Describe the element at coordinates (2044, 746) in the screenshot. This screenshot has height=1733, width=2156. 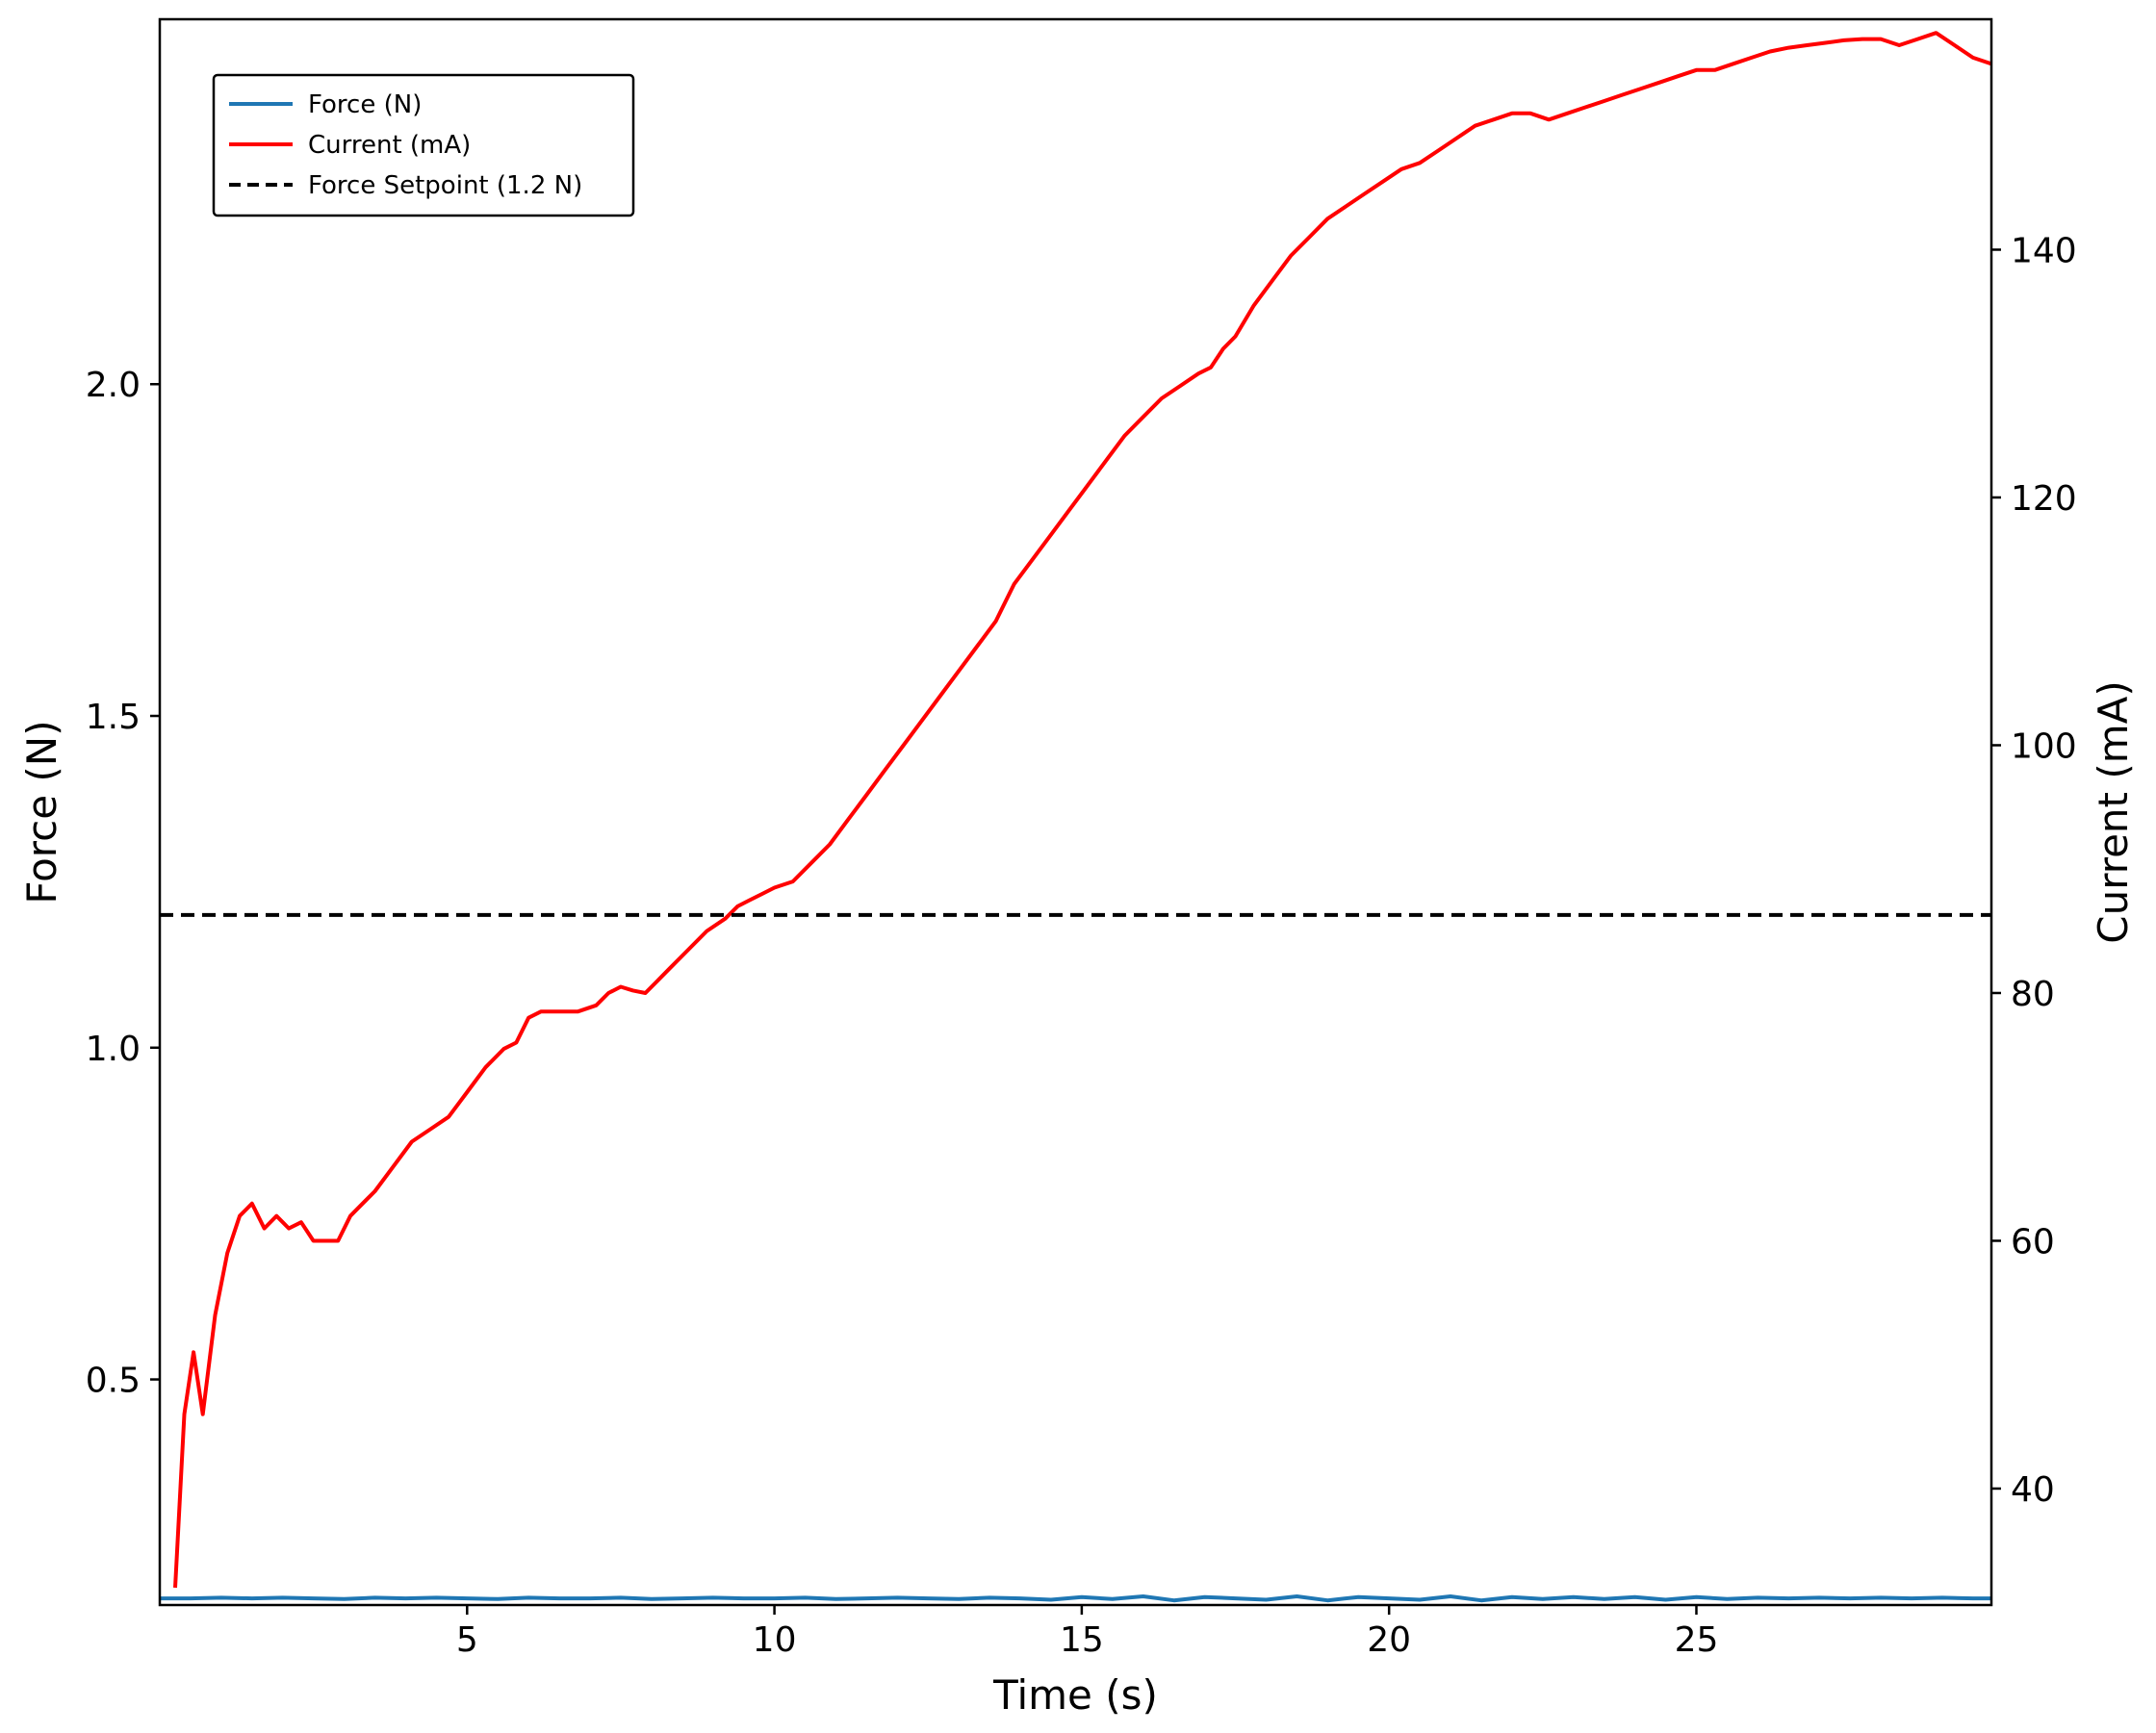
I see `y-right-tick-label: 100` at that location.